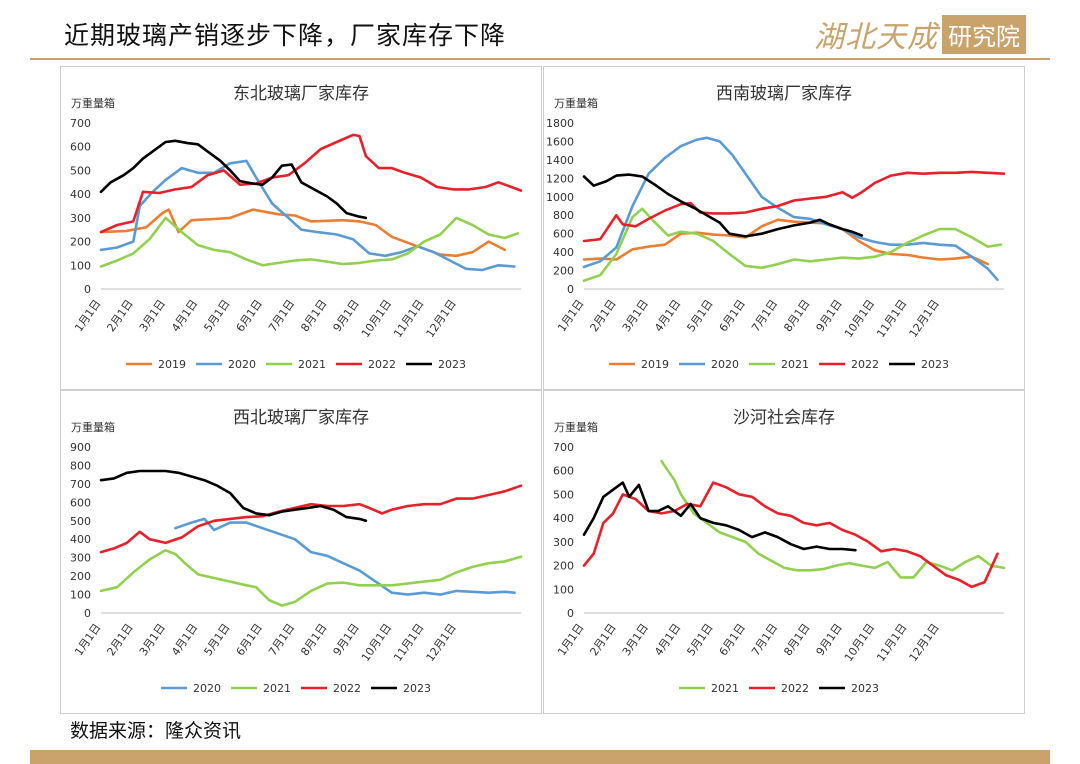  I want to click on y-tick-label: 1600, so click(560, 141).